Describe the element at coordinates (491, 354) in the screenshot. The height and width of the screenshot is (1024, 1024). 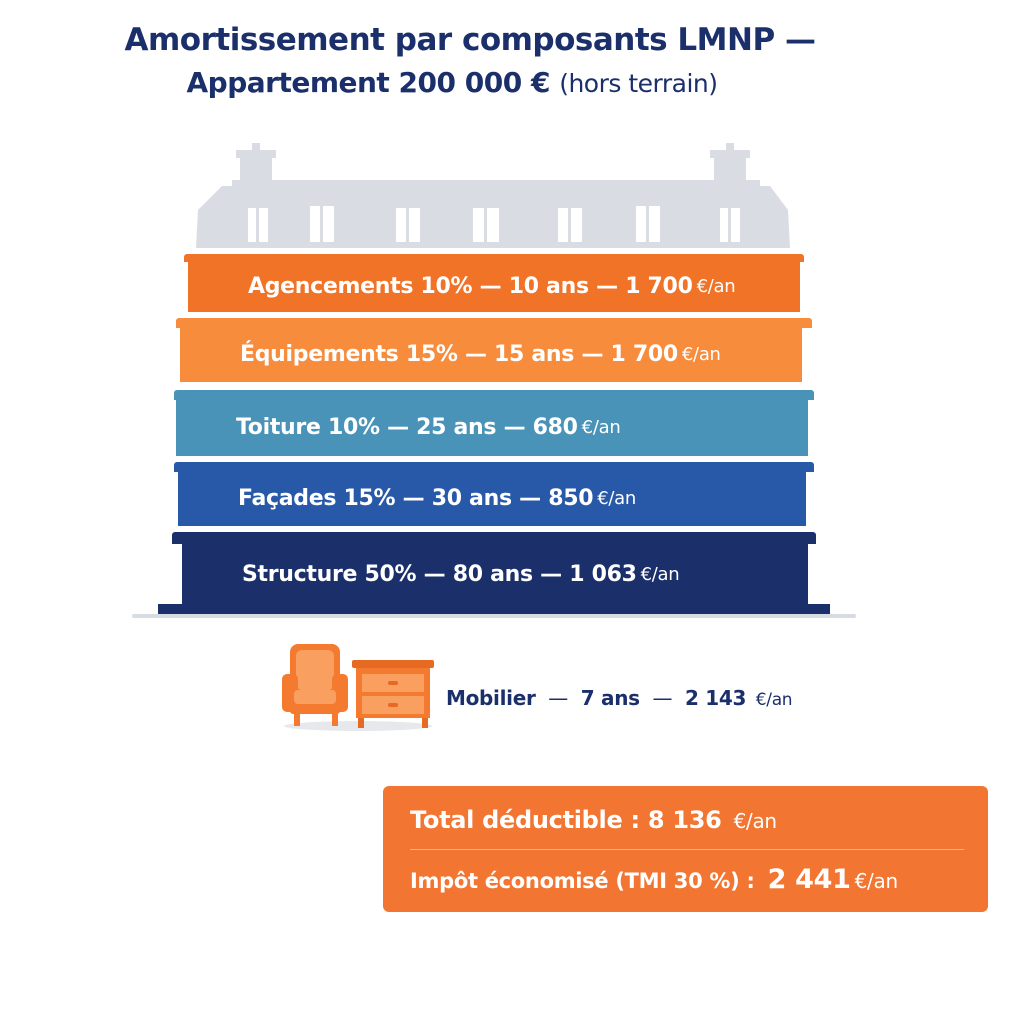
I see `component-band-equipements: Équipements 15% — 15 ans — 1 700 €/an` at that location.